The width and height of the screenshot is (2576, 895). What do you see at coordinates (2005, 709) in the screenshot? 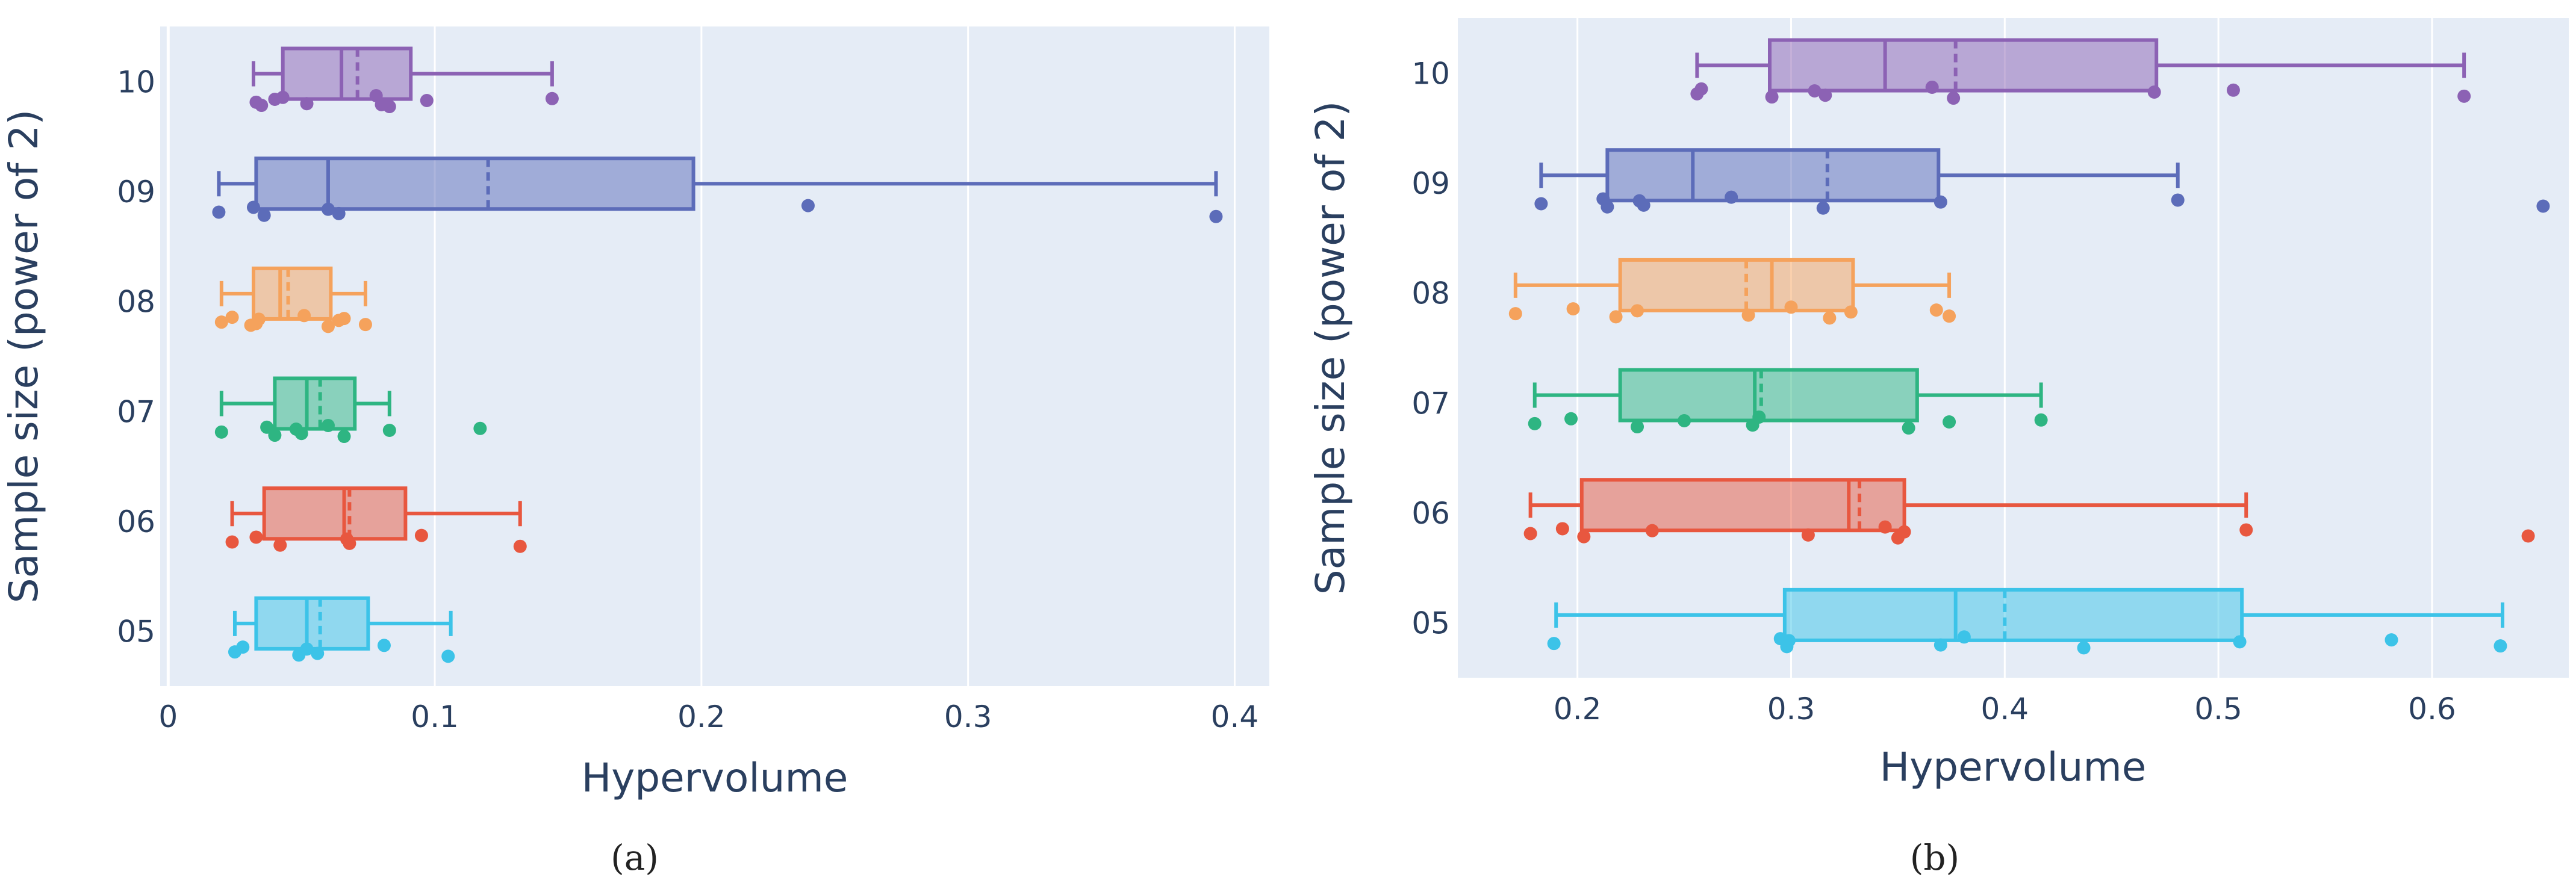
I see `x-tick-label-b-2: 0.4` at bounding box center [2005, 709].